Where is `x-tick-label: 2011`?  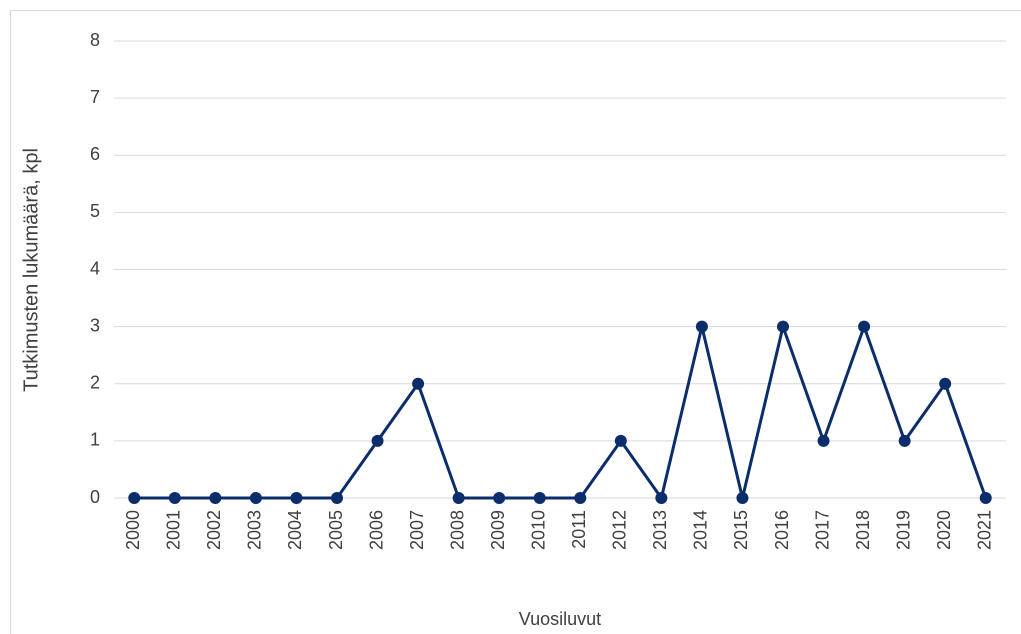 x-tick-label: 2011 is located at coordinates (579, 529).